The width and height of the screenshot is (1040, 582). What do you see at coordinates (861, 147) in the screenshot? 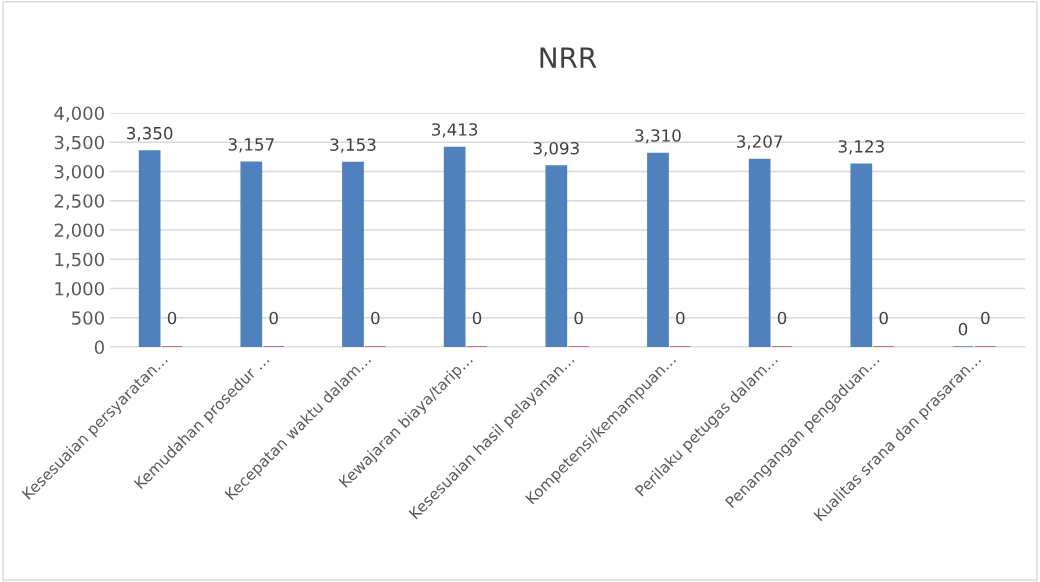
I see `data-label: 3,123` at bounding box center [861, 147].